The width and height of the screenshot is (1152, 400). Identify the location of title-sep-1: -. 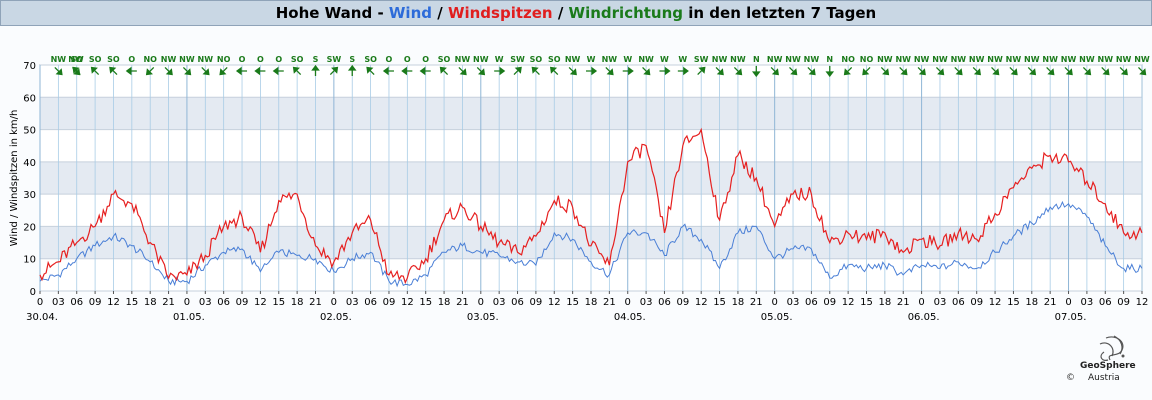
(380, 13).